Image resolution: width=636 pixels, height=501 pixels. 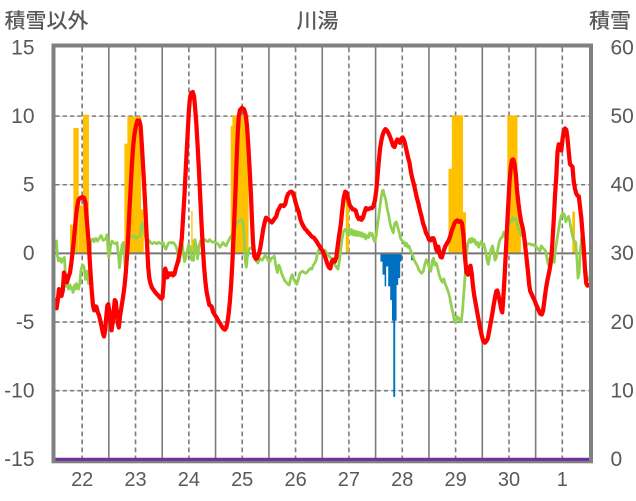 What do you see at coordinates (25, 322) in the screenshot?
I see `svg-text: -5` at bounding box center [25, 322].